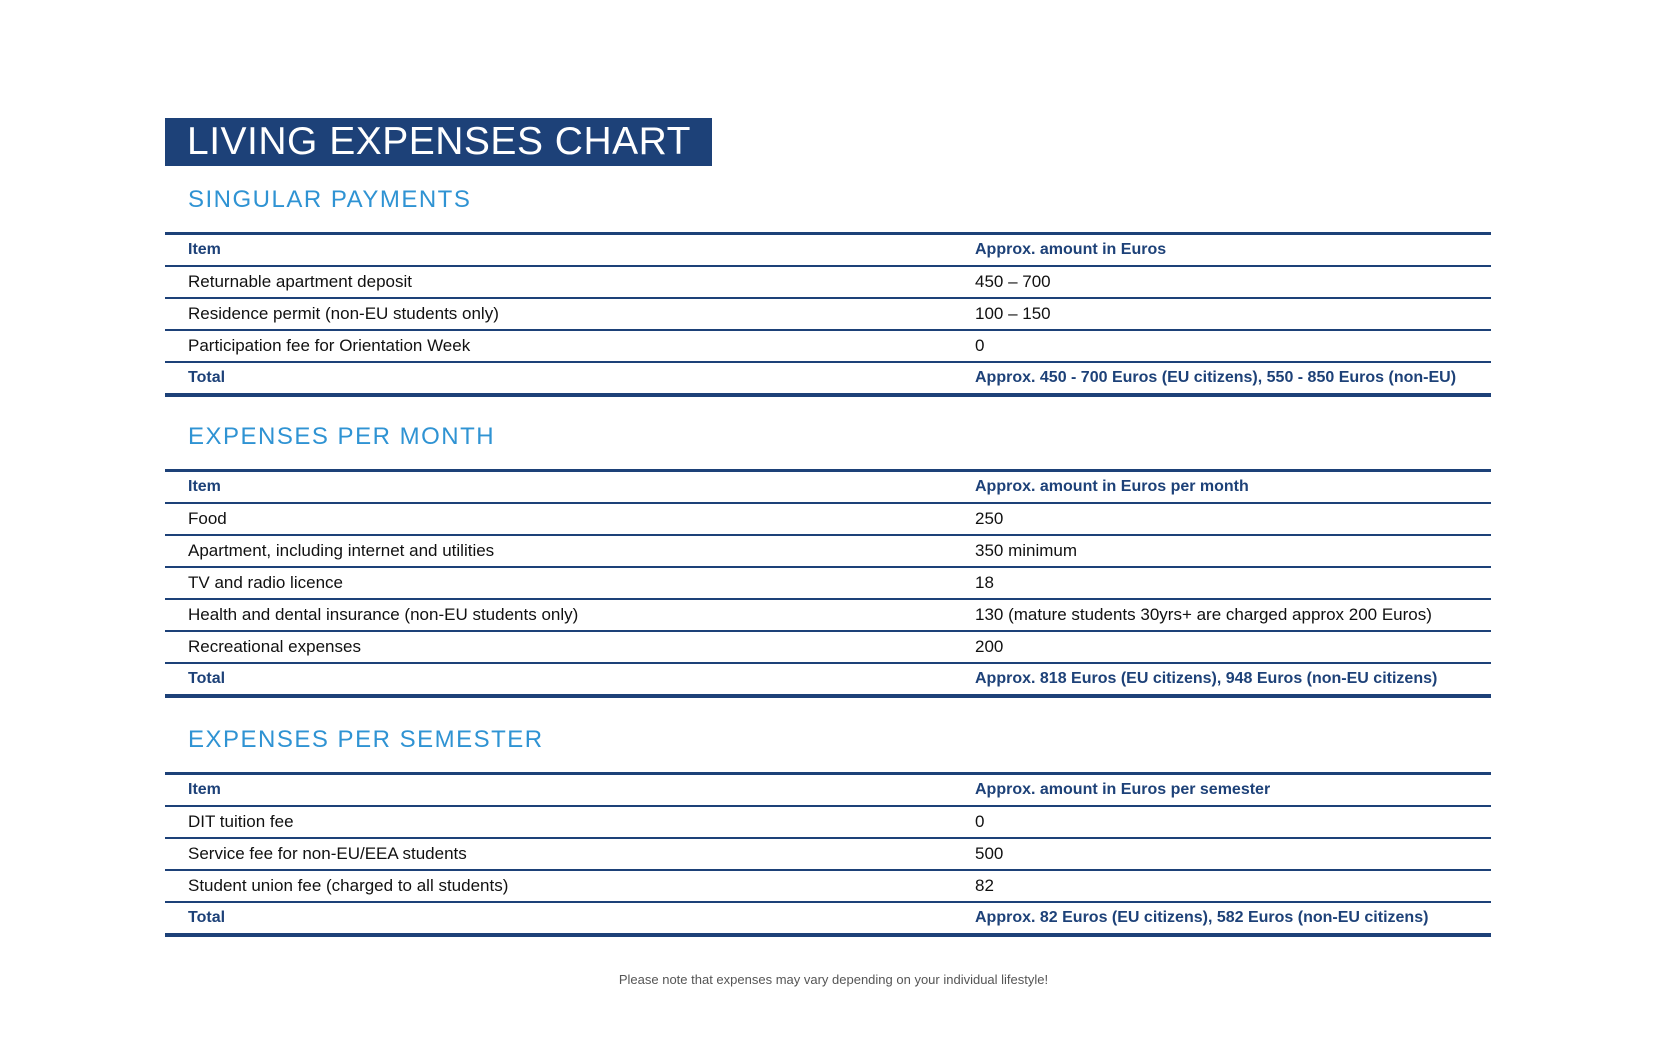 Image resolution: width=1667 pixels, height=1042 pixels. What do you see at coordinates (1221, 583) in the screenshot?
I see `table-cell: 18` at bounding box center [1221, 583].